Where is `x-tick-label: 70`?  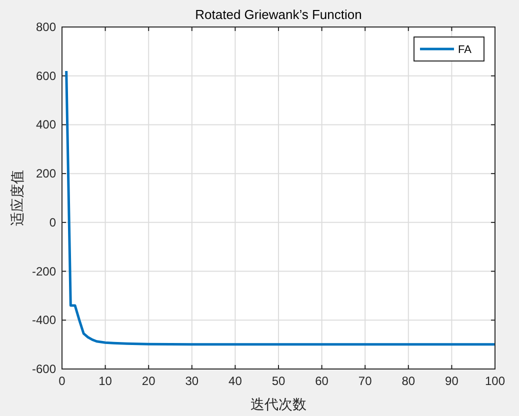
x-tick-label: 70 is located at coordinates (365, 381).